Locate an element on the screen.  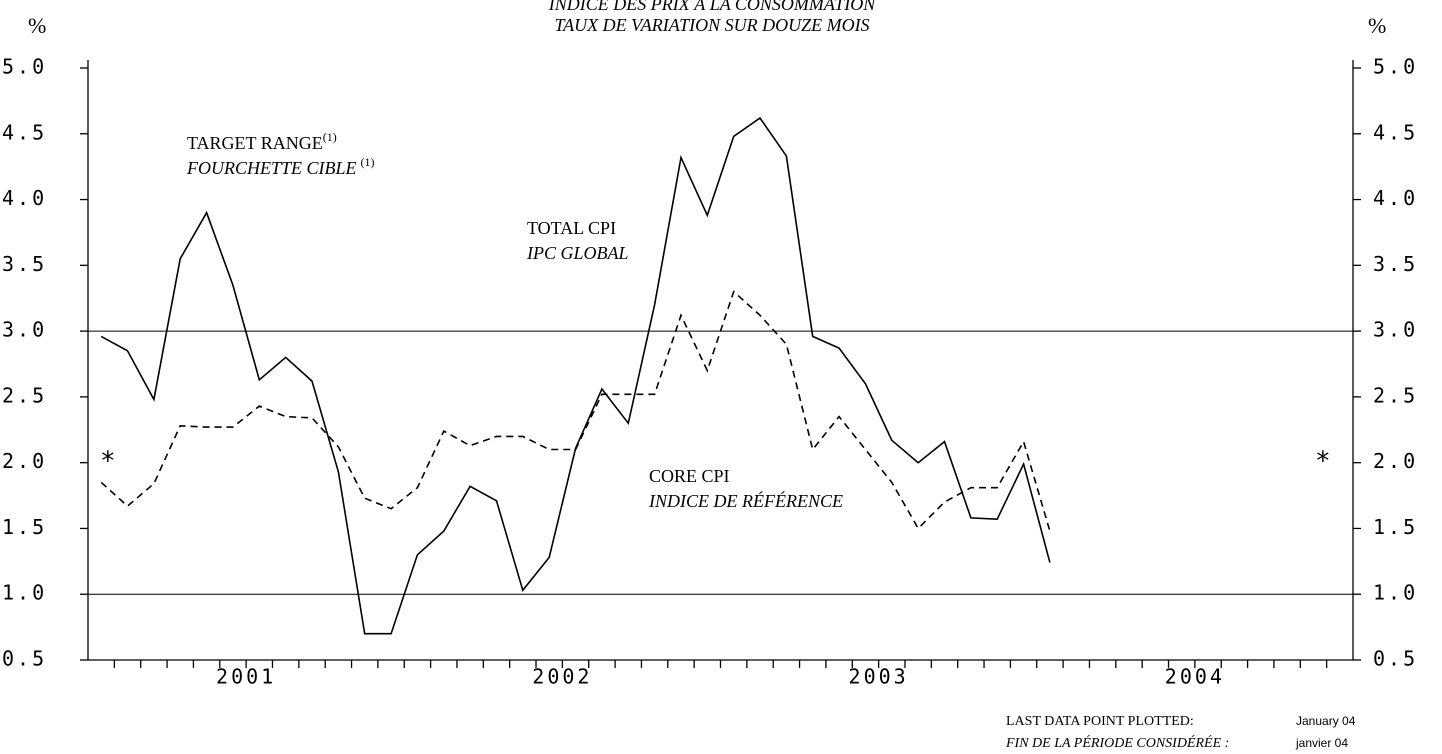
annotation: TARGET RANGE(1) is located at coordinates (262, 141).